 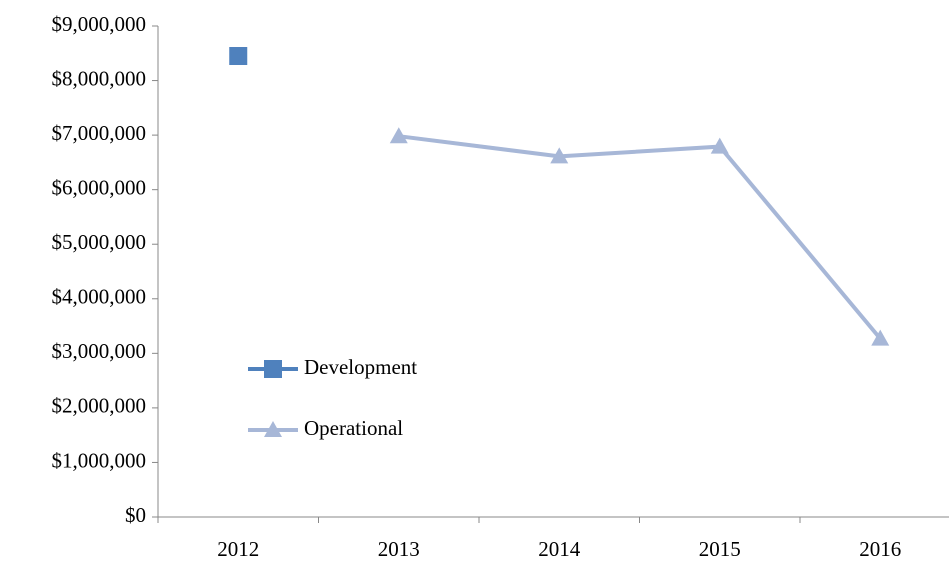 What do you see at coordinates (99, 297) in the screenshot?
I see `y-tick-label: $4,000,000` at bounding box center [99, 297].